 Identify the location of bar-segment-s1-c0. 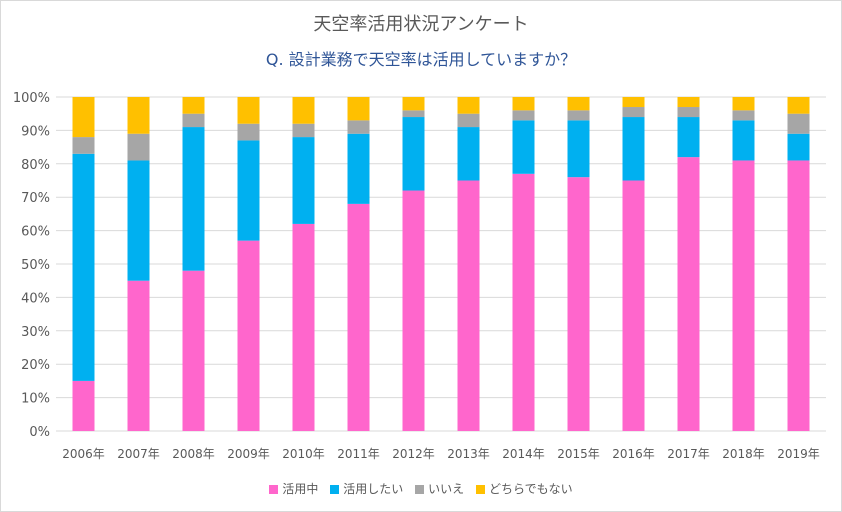
(83, 267).